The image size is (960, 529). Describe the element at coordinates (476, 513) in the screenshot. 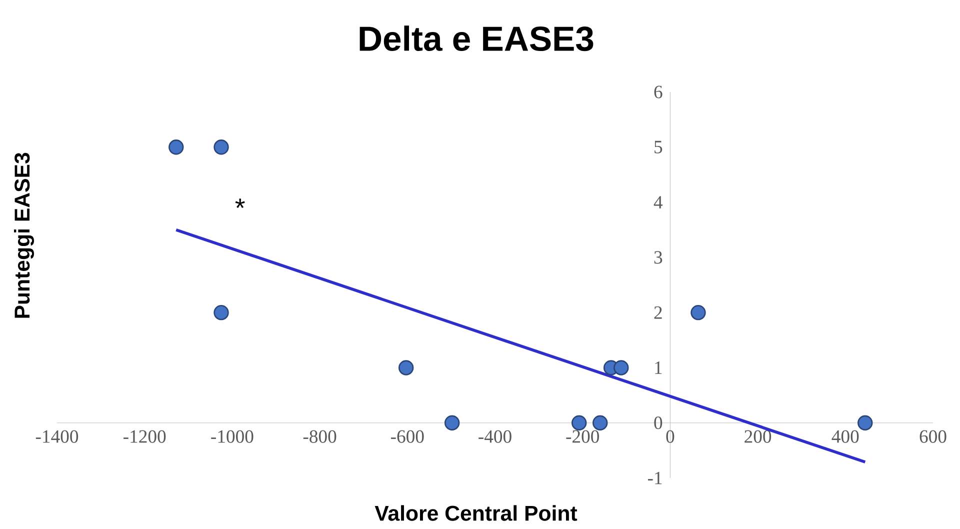

I see `x-axis-title: Valore Central Point` at that location.